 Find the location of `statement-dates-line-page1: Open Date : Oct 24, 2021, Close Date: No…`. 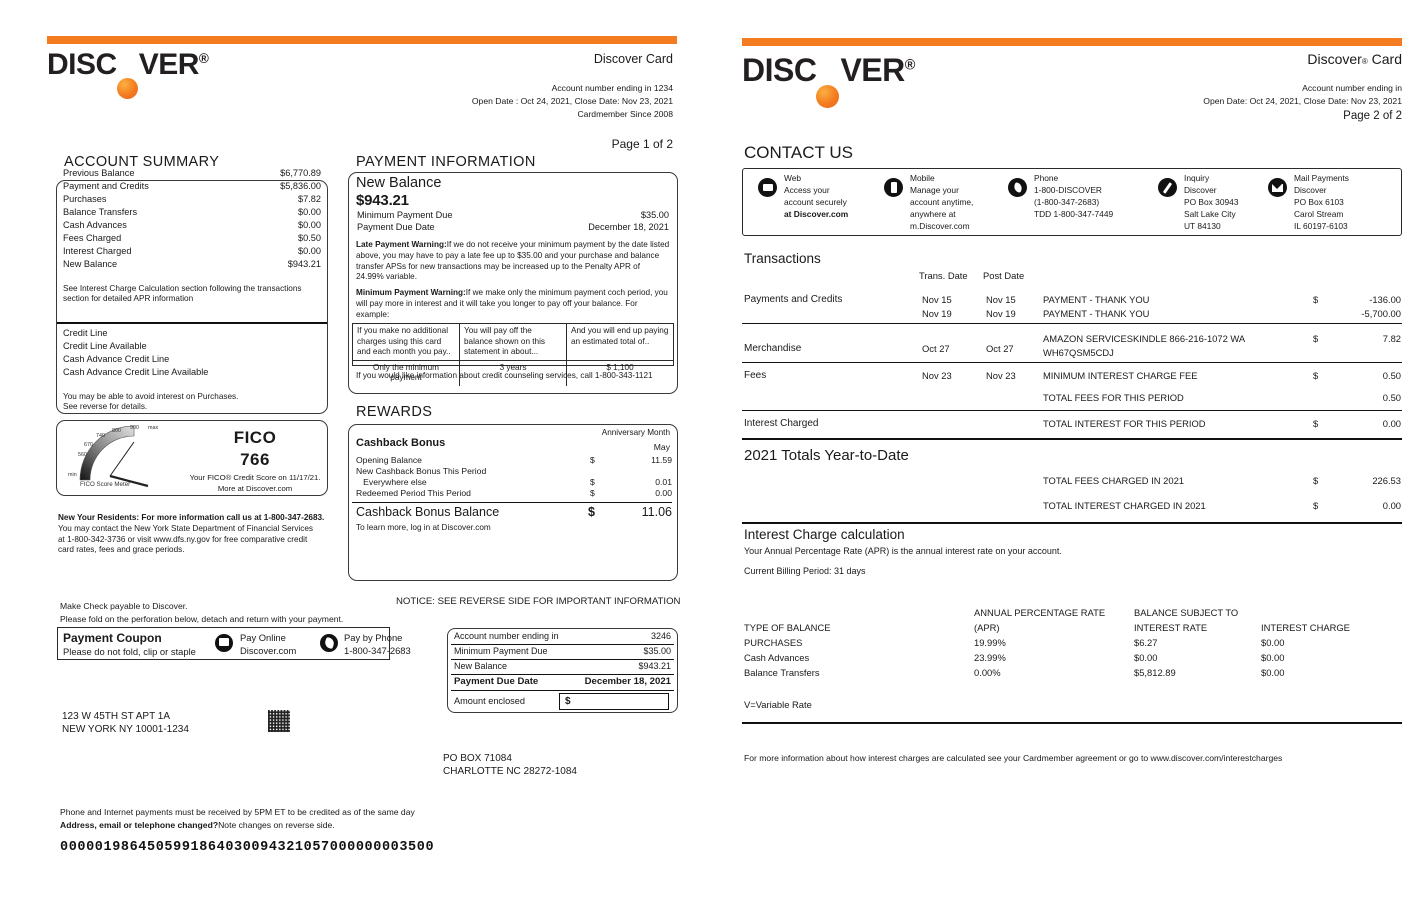

statement-dates-line-page1: Open Date : Oct 24, 2021, Close Date: No… is located at coordinates (572, 101).